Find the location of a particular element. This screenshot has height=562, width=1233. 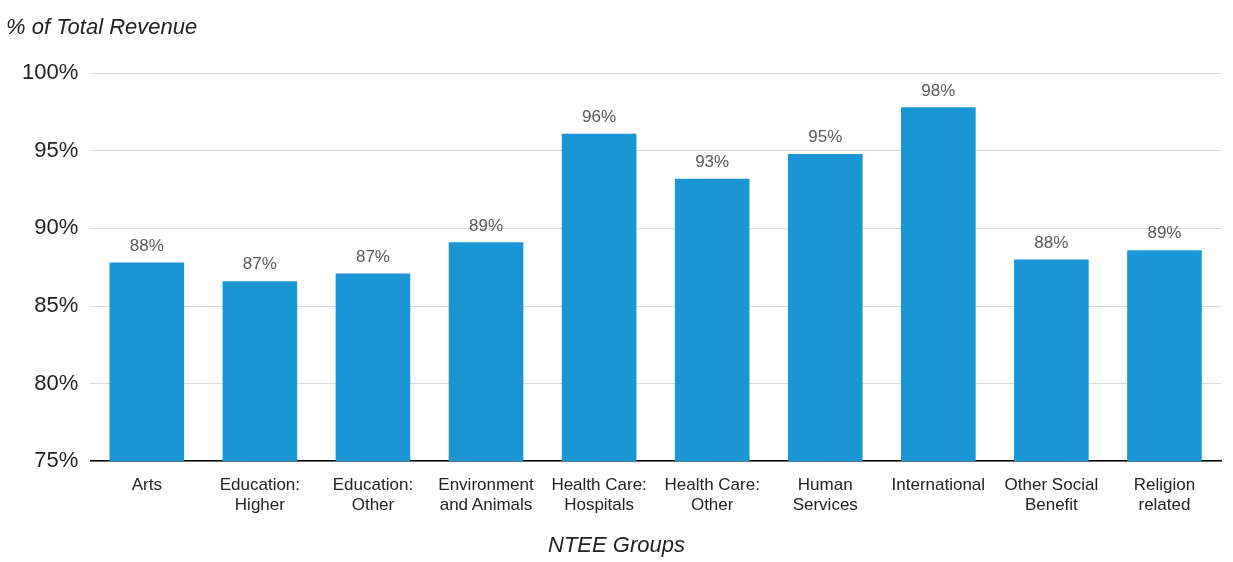

x-tick-label: Health Care: Other is located at coordinates (712, 495).